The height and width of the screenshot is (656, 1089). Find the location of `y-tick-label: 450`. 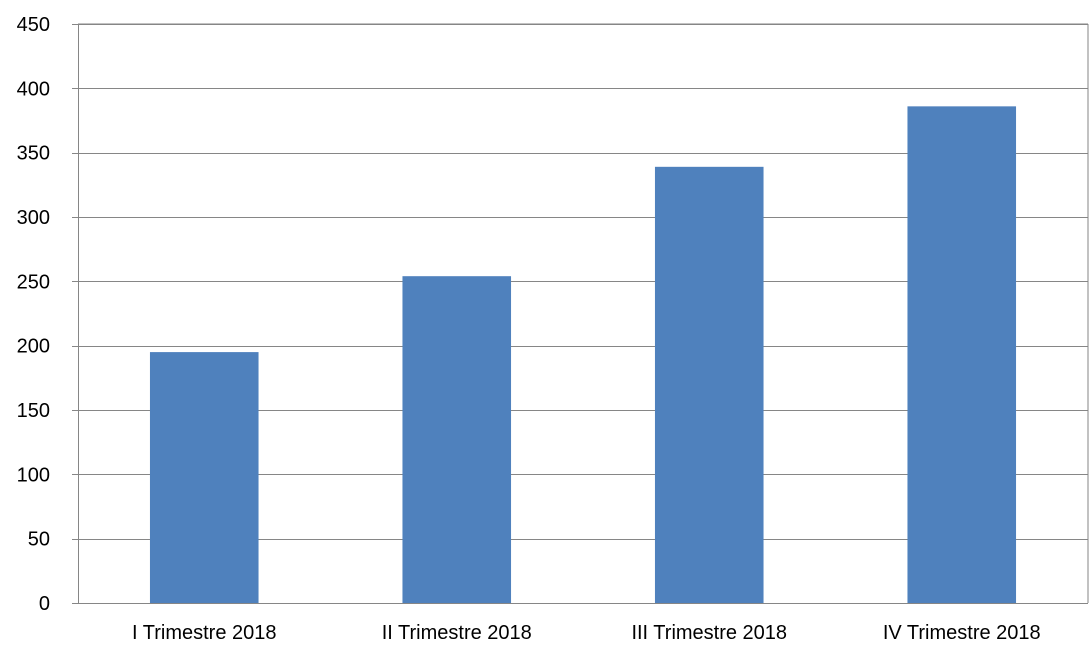

y-tick-label: 450 is located at coordinates (33, 25).